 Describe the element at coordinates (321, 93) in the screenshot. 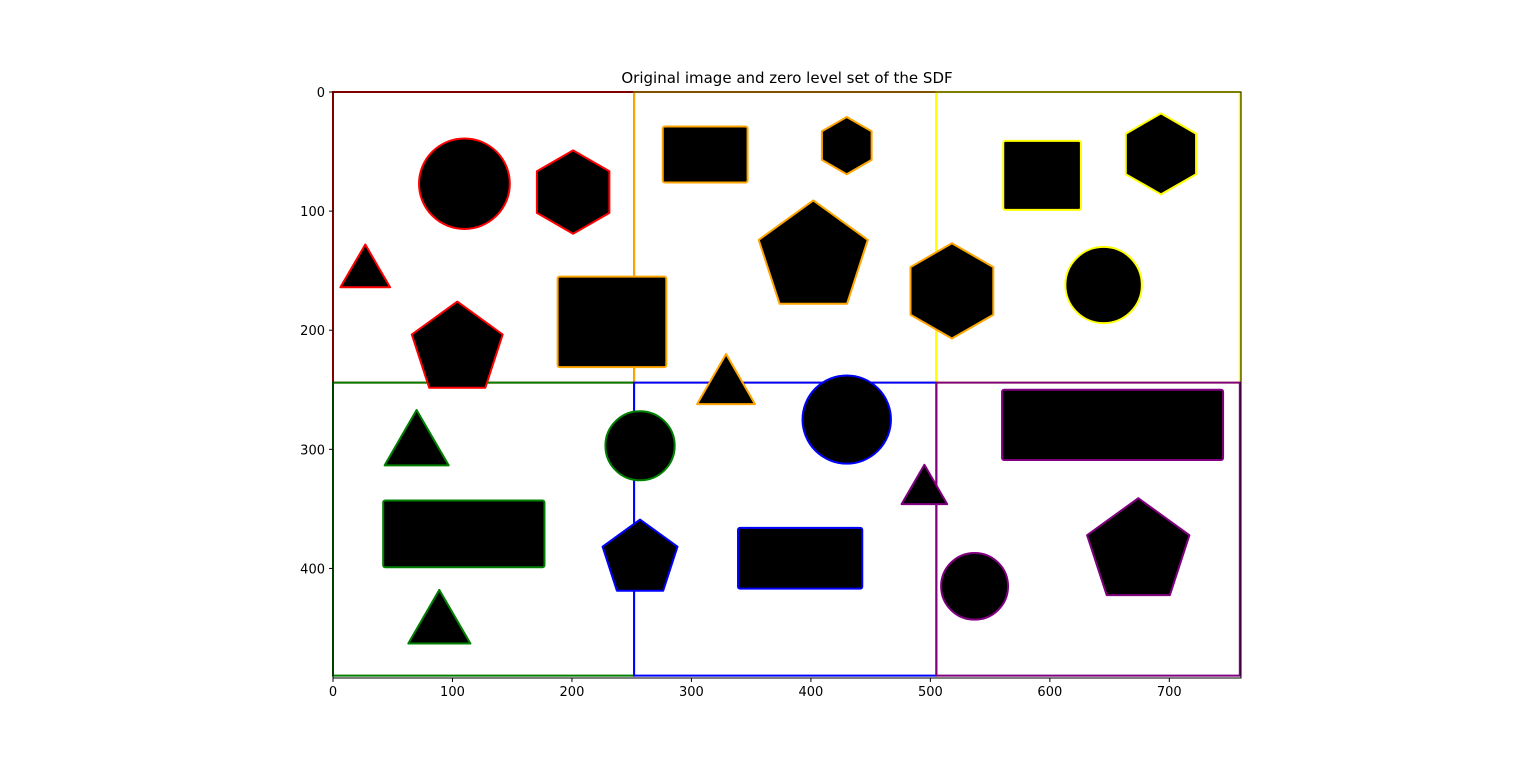

I see `y-tick-label: 0` at that location.